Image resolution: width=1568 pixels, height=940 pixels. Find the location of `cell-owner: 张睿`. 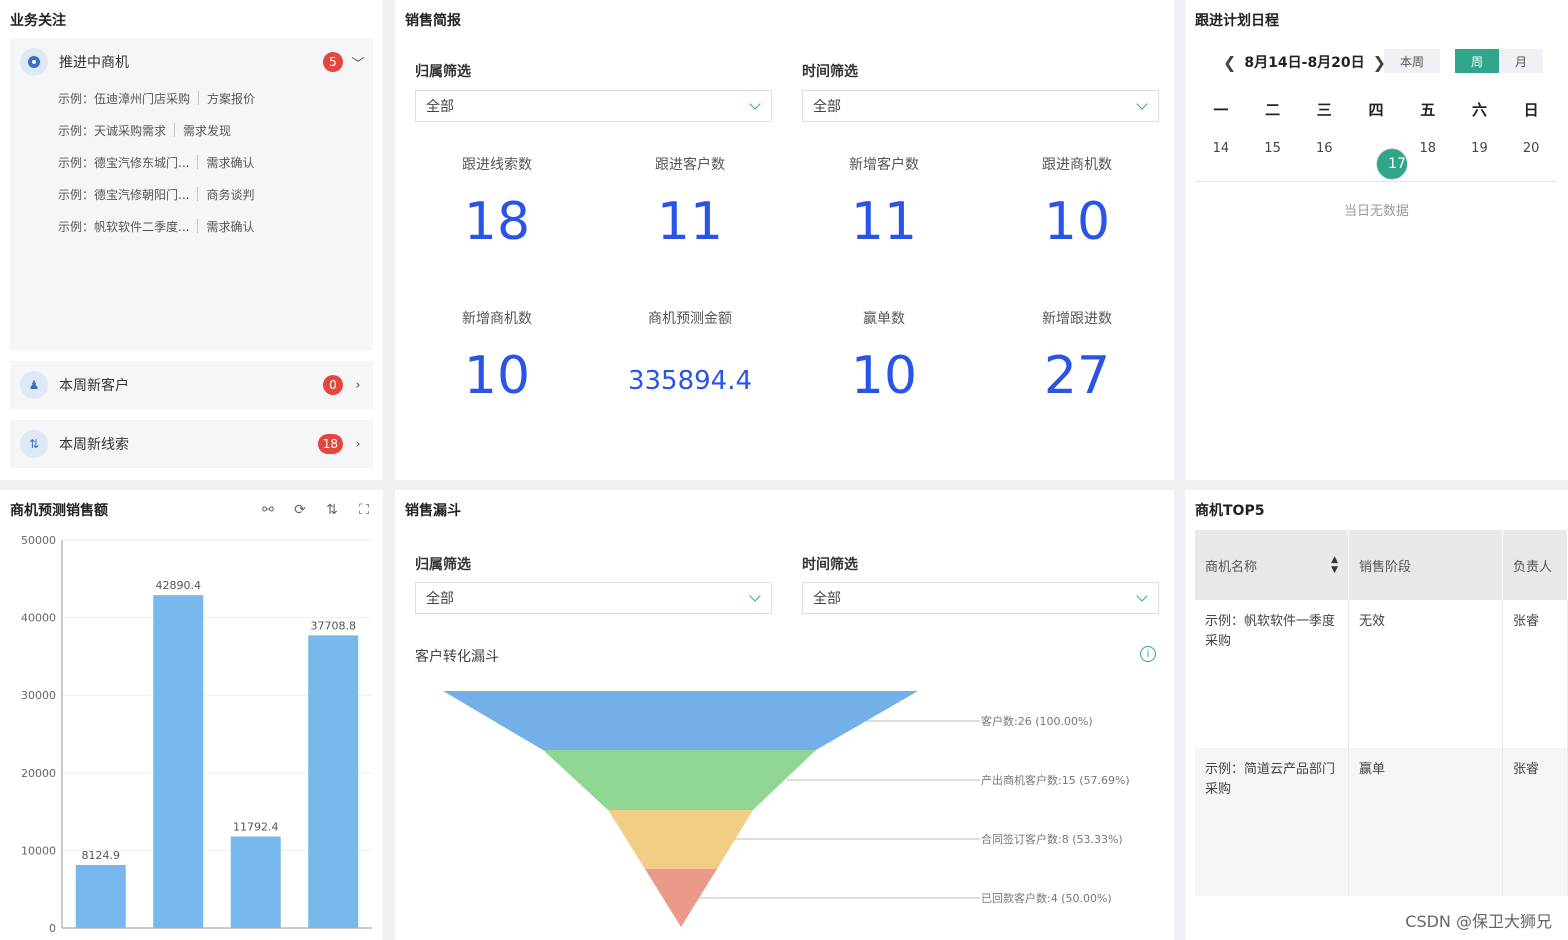

cell-owner: 张睿 is located at coordinates (1535, 674).